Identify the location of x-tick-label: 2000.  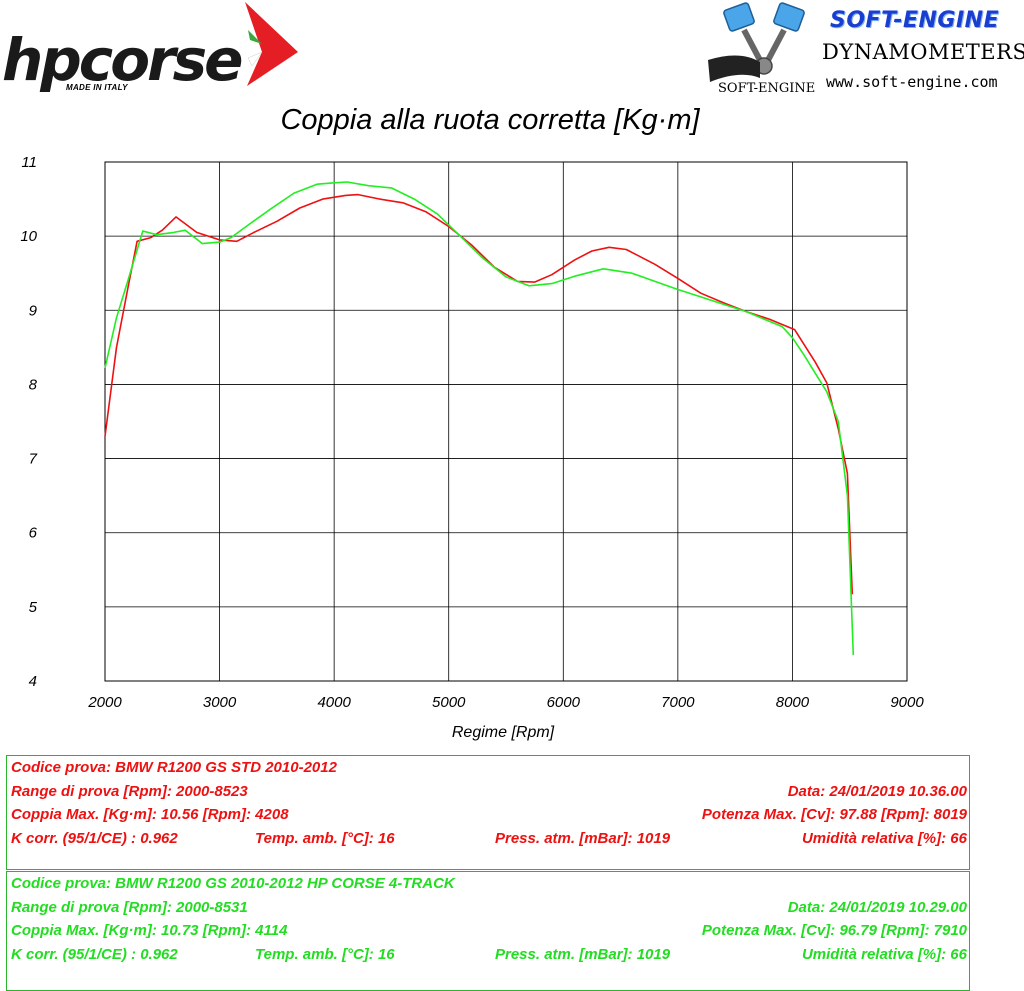
(104, 702).